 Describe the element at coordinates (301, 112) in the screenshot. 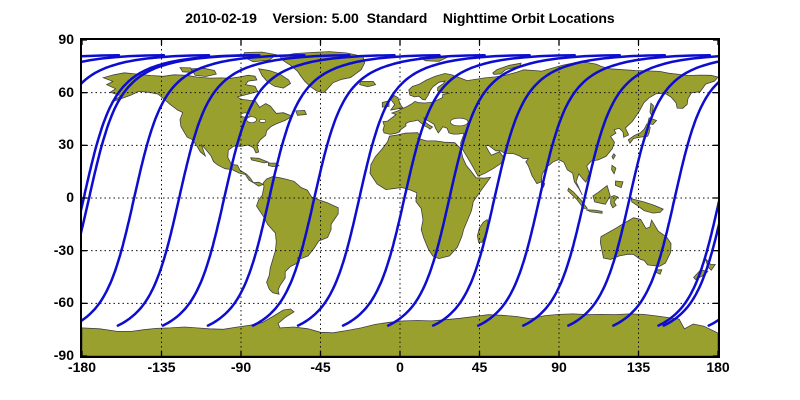

I see `land-newfoundland` at that location.